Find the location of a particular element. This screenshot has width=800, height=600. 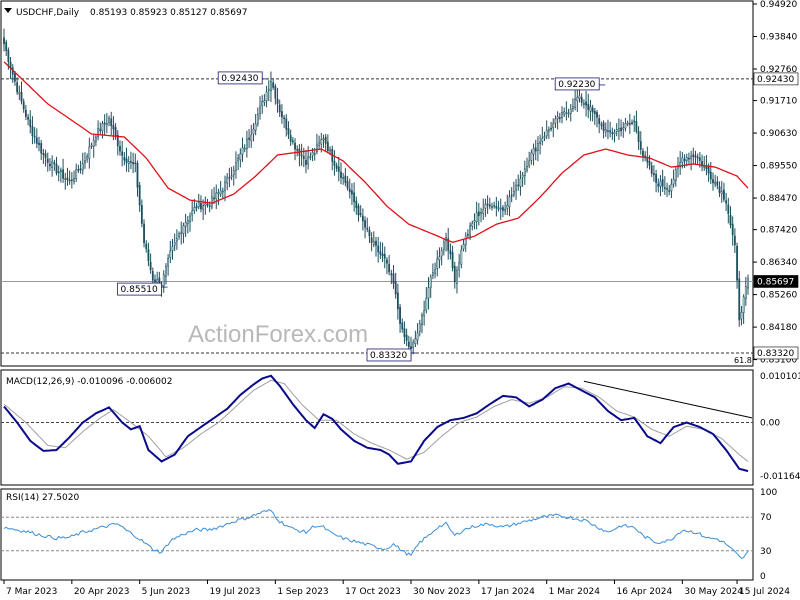

date-axis-label: 5 Jun 2023 is located at coordinates (166, 592).